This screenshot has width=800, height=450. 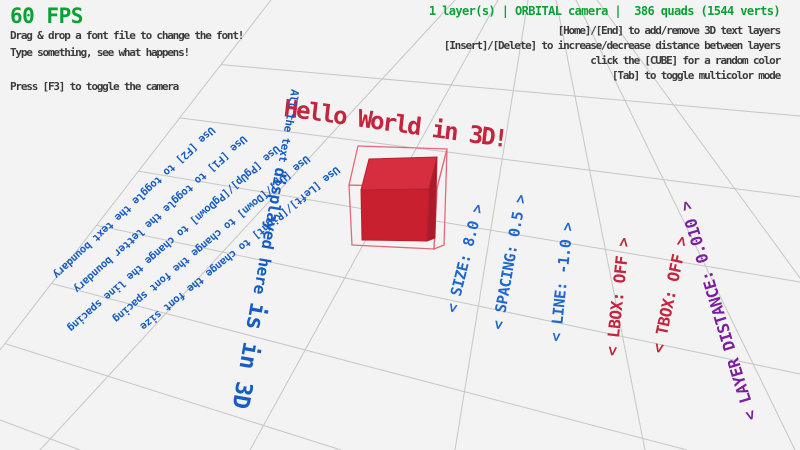 I want to click on hint-multicolor-mode: [Tab] to toggle multicolor mode, so click(x=696, y=75).